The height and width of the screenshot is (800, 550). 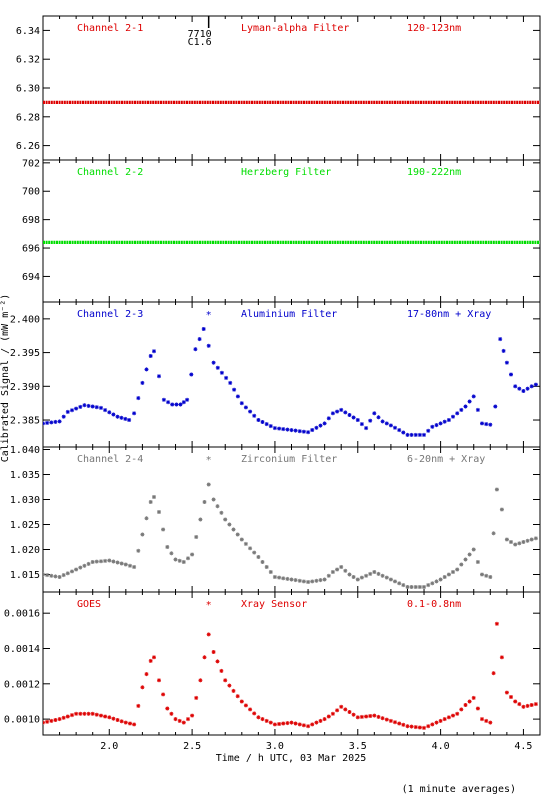 I want to click on y-tick-label: 2.400, so click(x=25, y=319).